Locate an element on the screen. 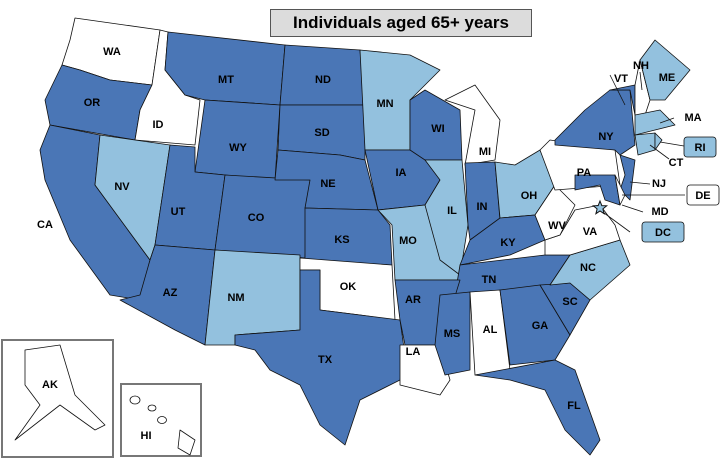 Image resolution: width=727 pixels, height=462 pixels. state-label-wy: WY is located at coordinates (238, 148).